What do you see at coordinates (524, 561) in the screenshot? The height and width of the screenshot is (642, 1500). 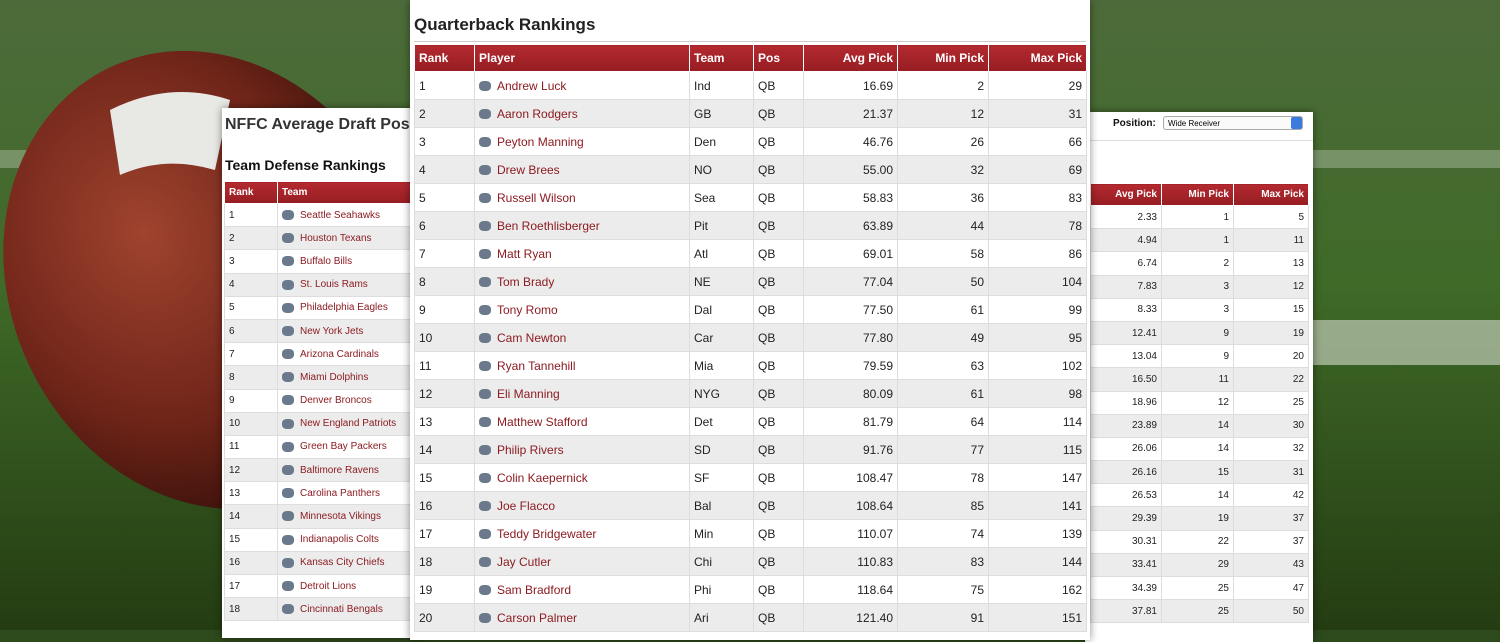 I see `name-link: Jay Cutler` at bounding box center [524, 561].